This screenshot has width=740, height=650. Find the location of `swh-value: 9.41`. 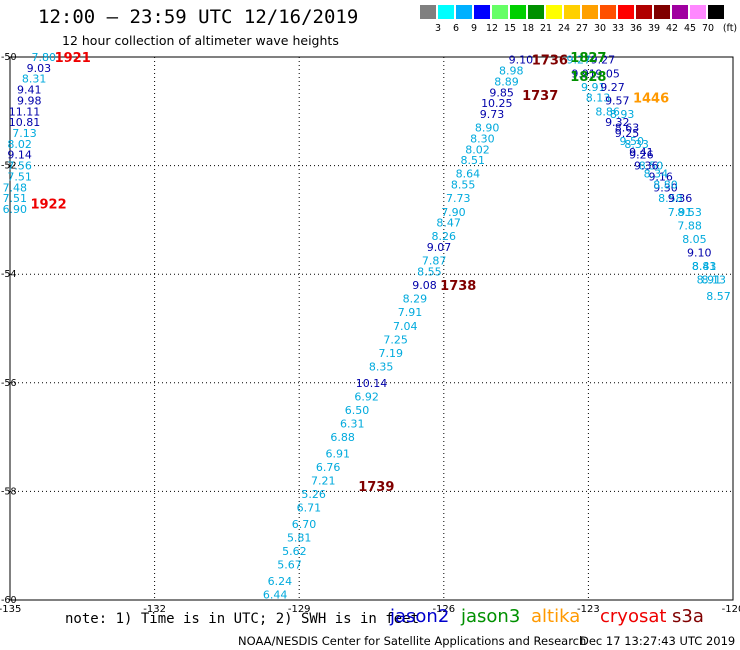

swh-value: 9.41 is located at coordinates (29, 90).